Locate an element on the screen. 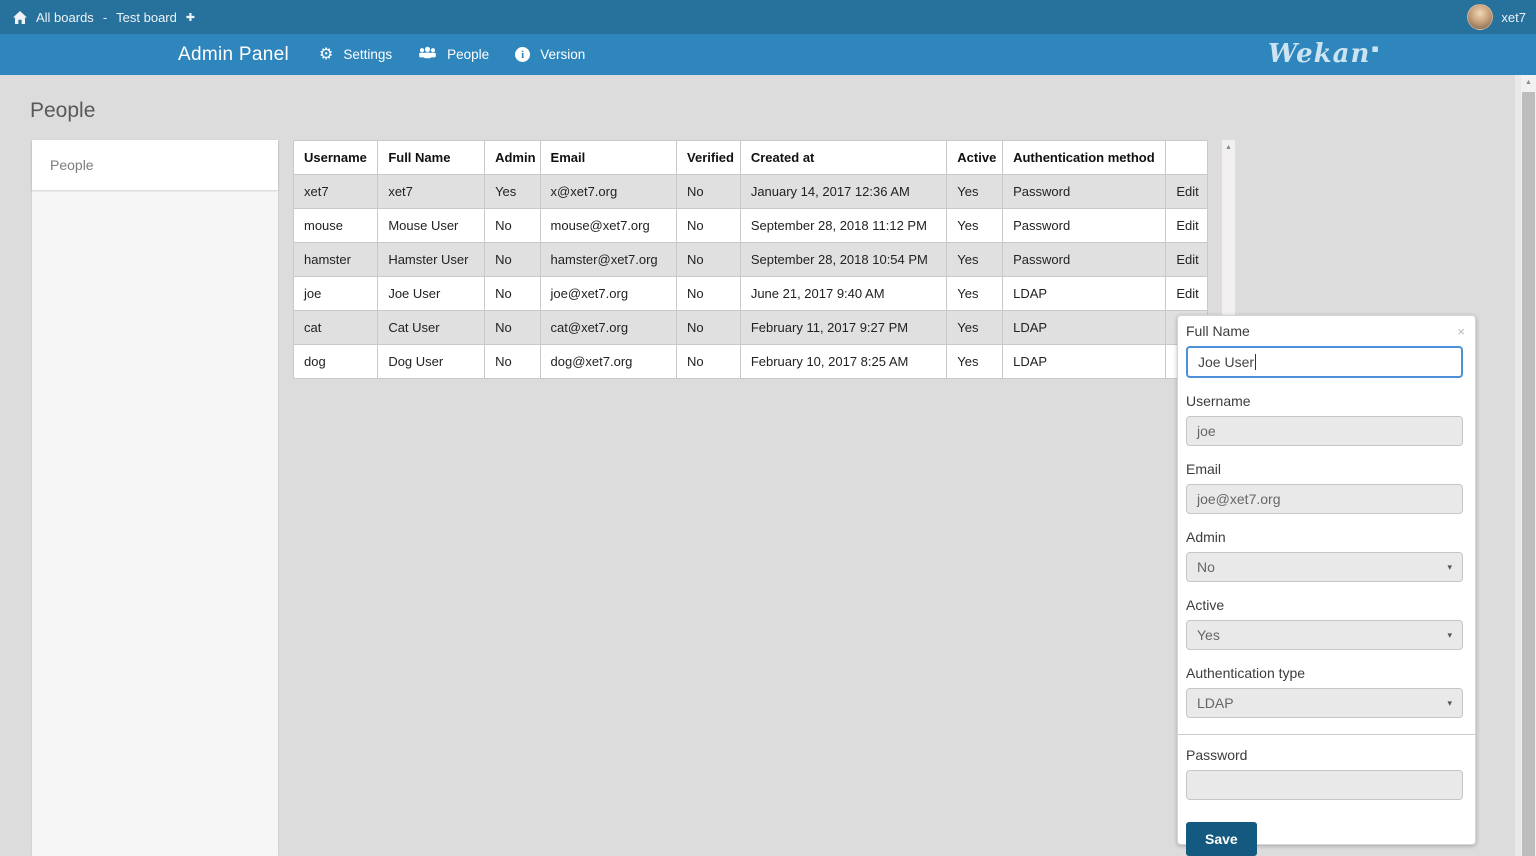 This screenshot has width=1536, height=856. people-icon is located at coordinates (427, 54).